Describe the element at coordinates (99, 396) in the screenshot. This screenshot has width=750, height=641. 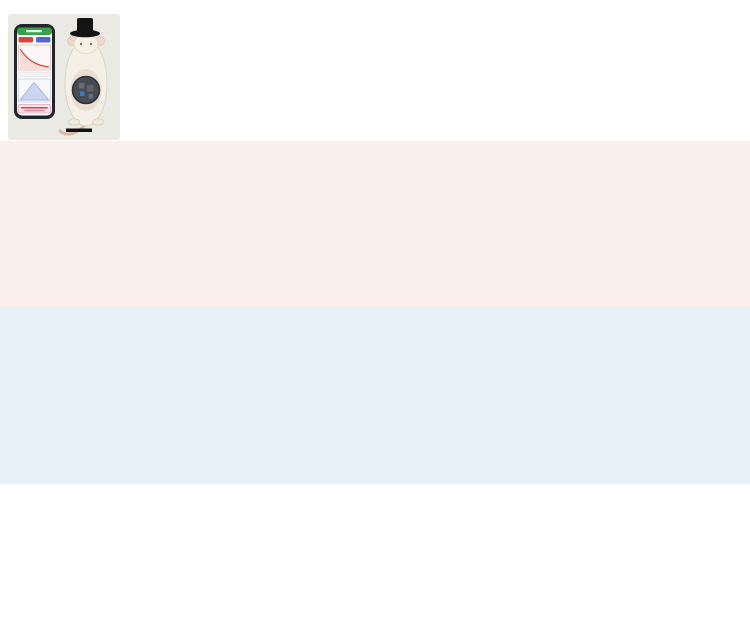
I see `chart-metformin-rat1` at that location.